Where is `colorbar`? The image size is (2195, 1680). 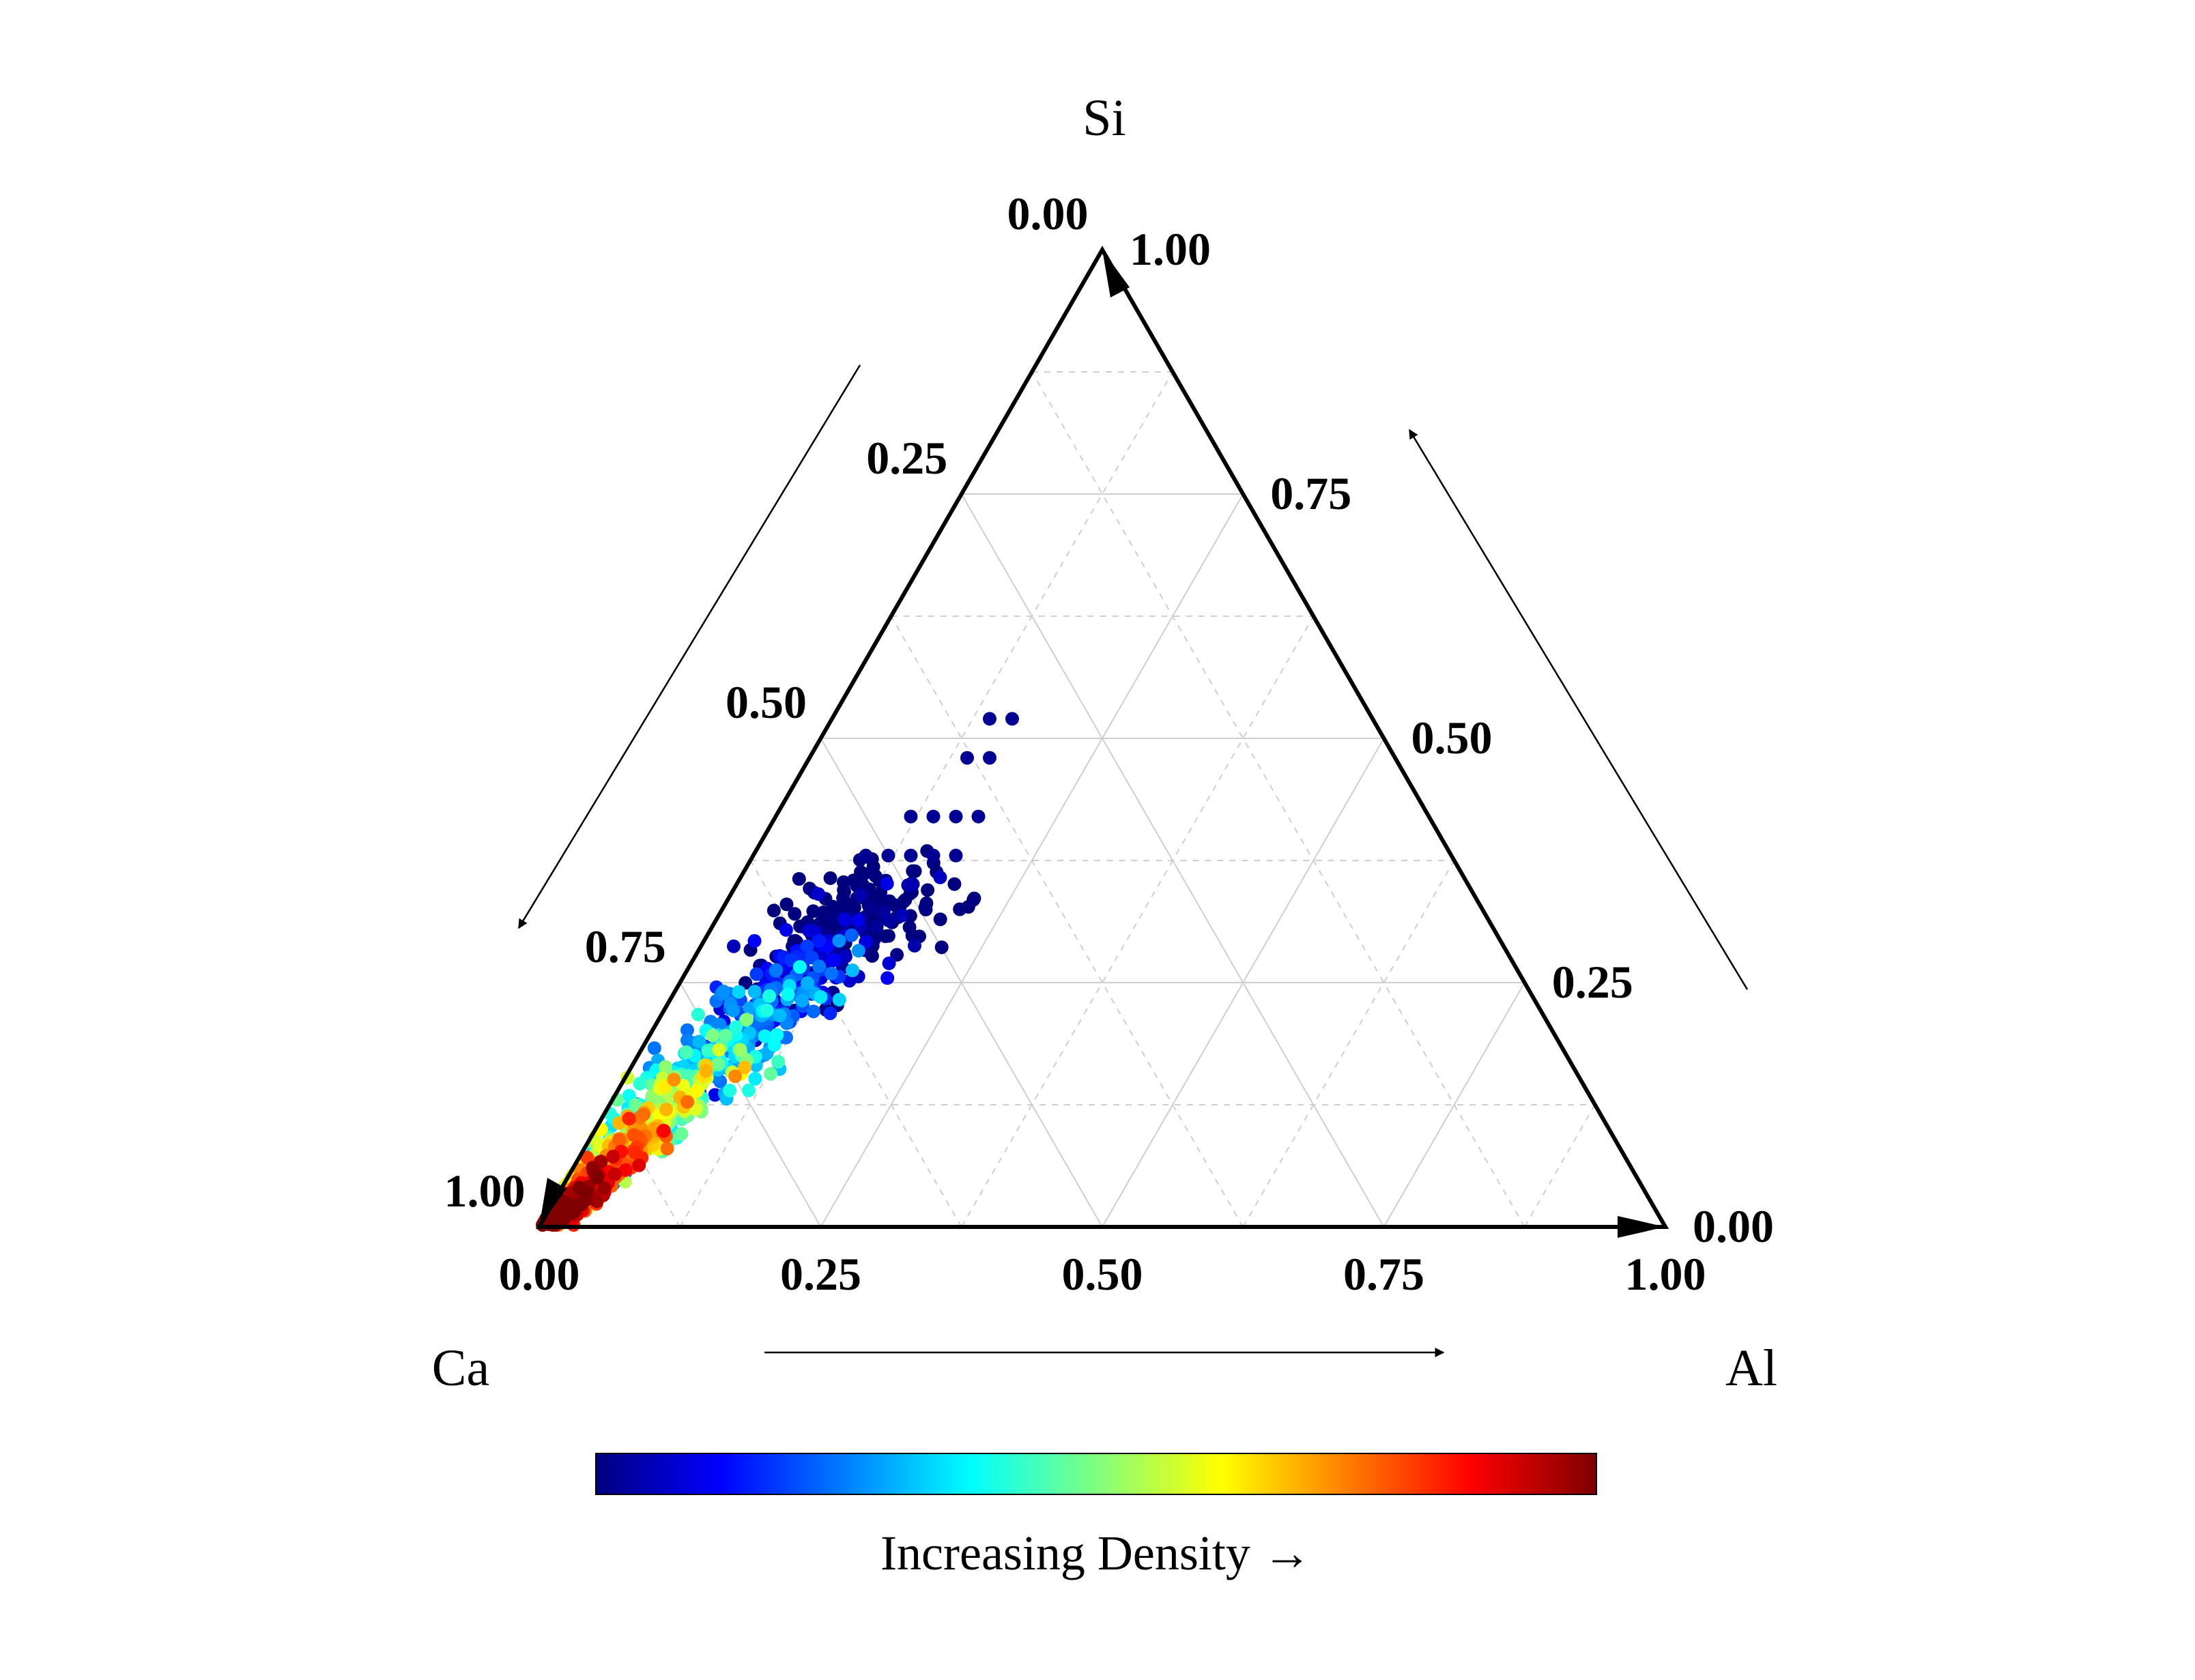
colorbar is located at coordinates (1096, 1474).